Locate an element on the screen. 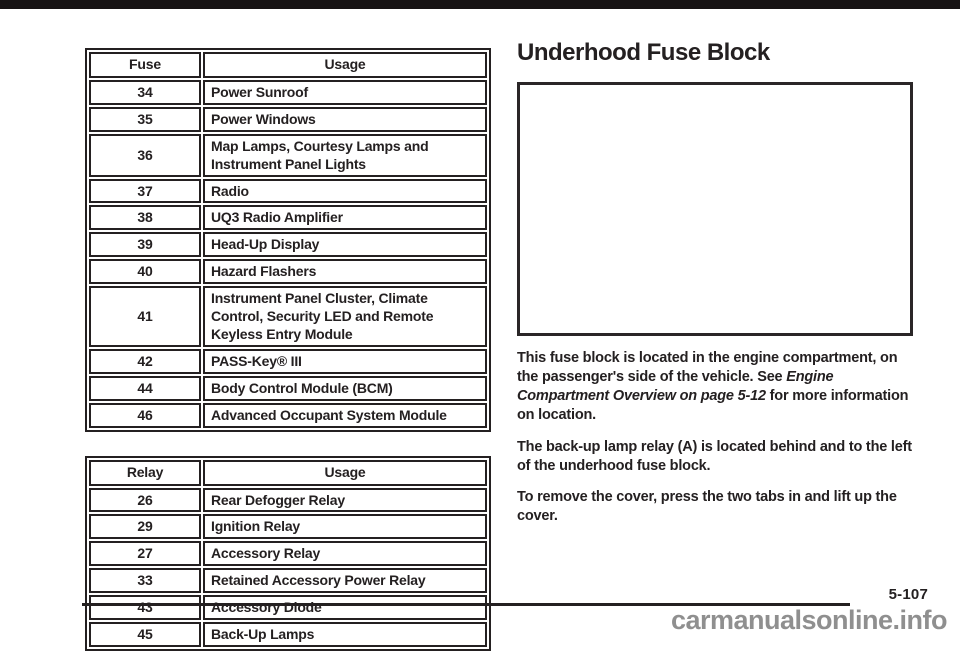 This screenshot has width=960, height=651. table-header-row: Relay Usage is located at coordinates (288, 472).